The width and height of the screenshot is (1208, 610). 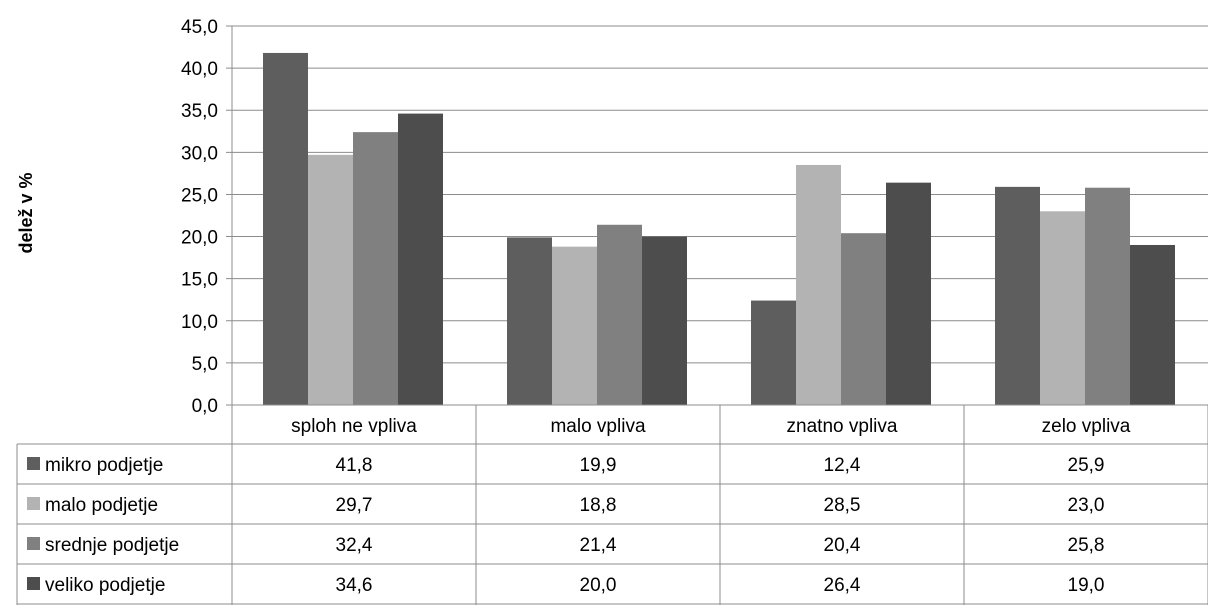 What do you see at coordinates (598, 585) in the screenshot?
I see `data-label: 20,0` at bounding box center [598, 585].